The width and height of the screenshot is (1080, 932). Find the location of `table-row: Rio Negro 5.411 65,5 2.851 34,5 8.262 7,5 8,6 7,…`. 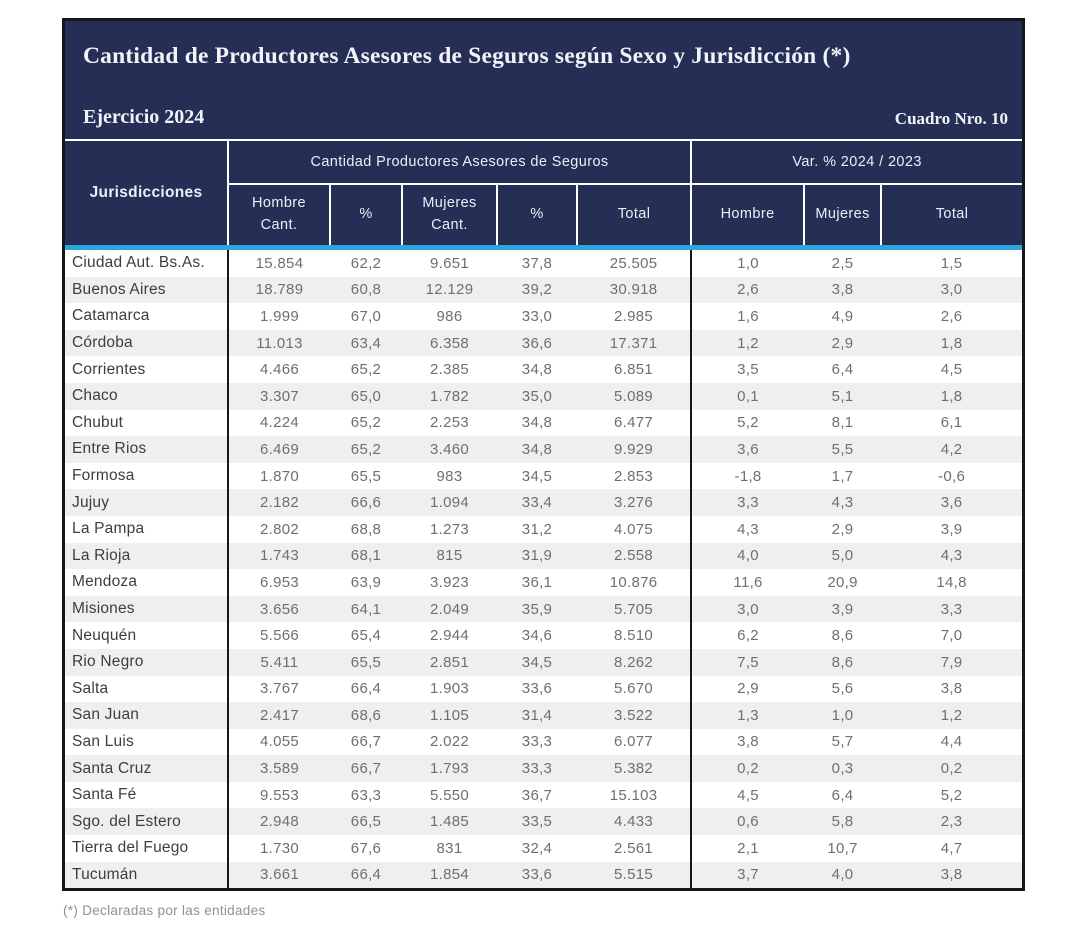

table-row: Rio Negro 5.411 65,5 2.851 34,5 8.262 7,5 8,6 7,… is located at coordinates (544, 662).